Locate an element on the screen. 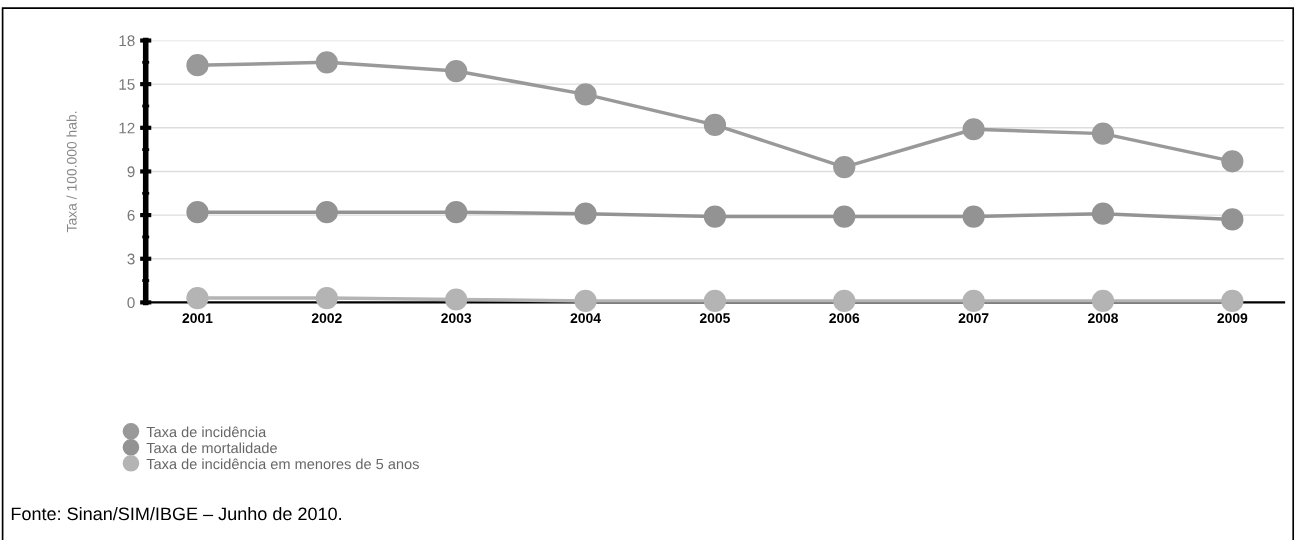 Image resolution: width=1301 pixels, height=540 pixels. y-tick-label: 9 is located at coordinates (131, 172).